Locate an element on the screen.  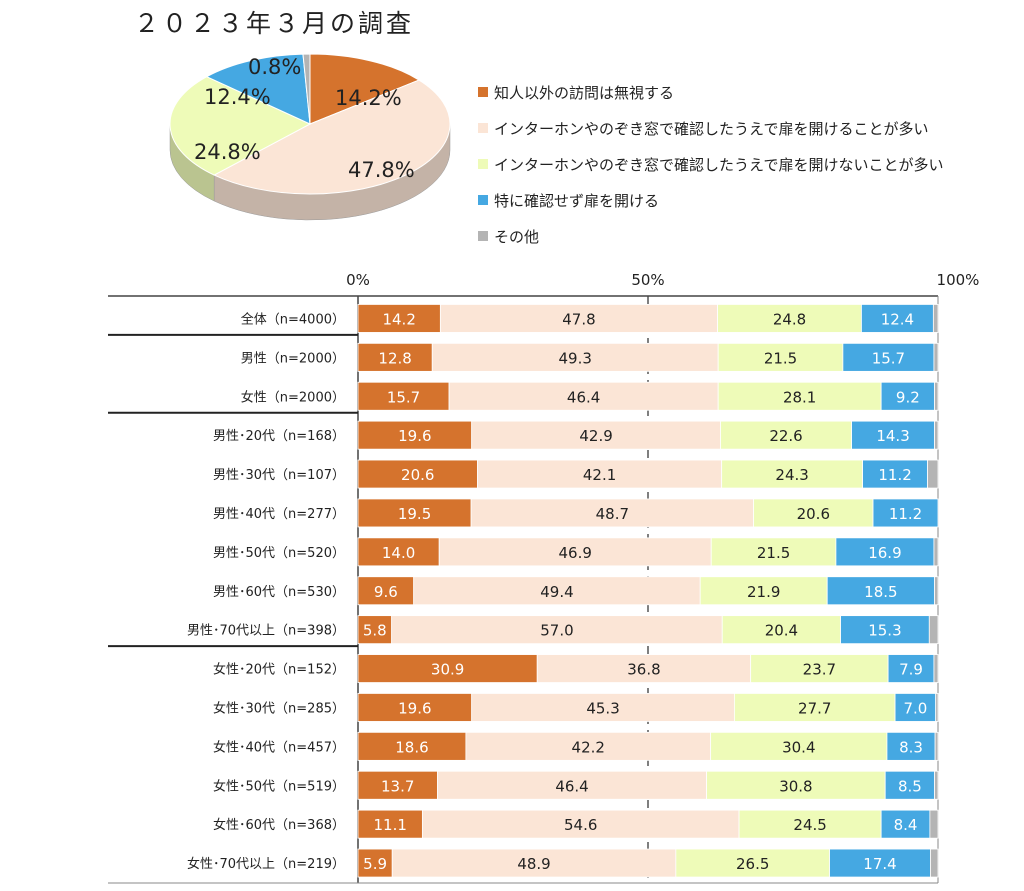
bar-seg-label-13-2: 24.5 is located at coordinates (809, 825).